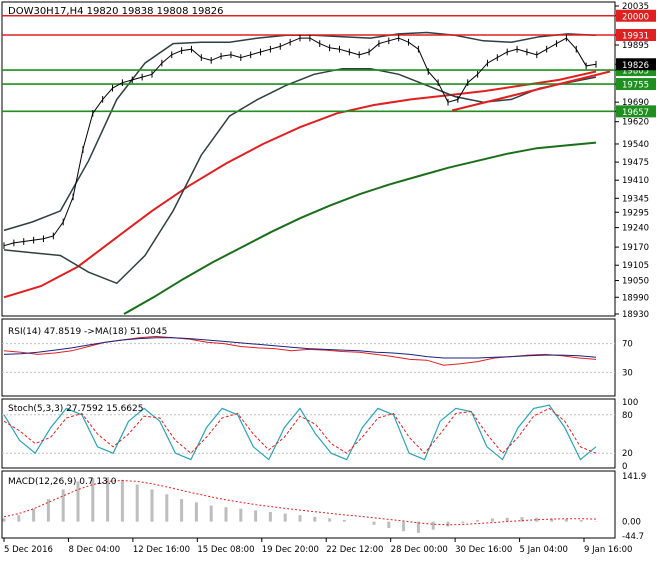 The image size is (660, 564). I want to click on stoch-d-line, so click(300, 430).